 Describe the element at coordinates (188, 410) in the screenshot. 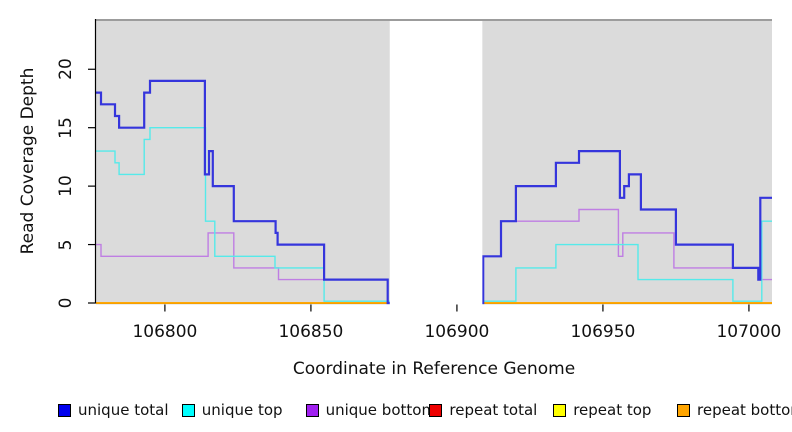

I see `legend-swatch-unique-top` at that location.